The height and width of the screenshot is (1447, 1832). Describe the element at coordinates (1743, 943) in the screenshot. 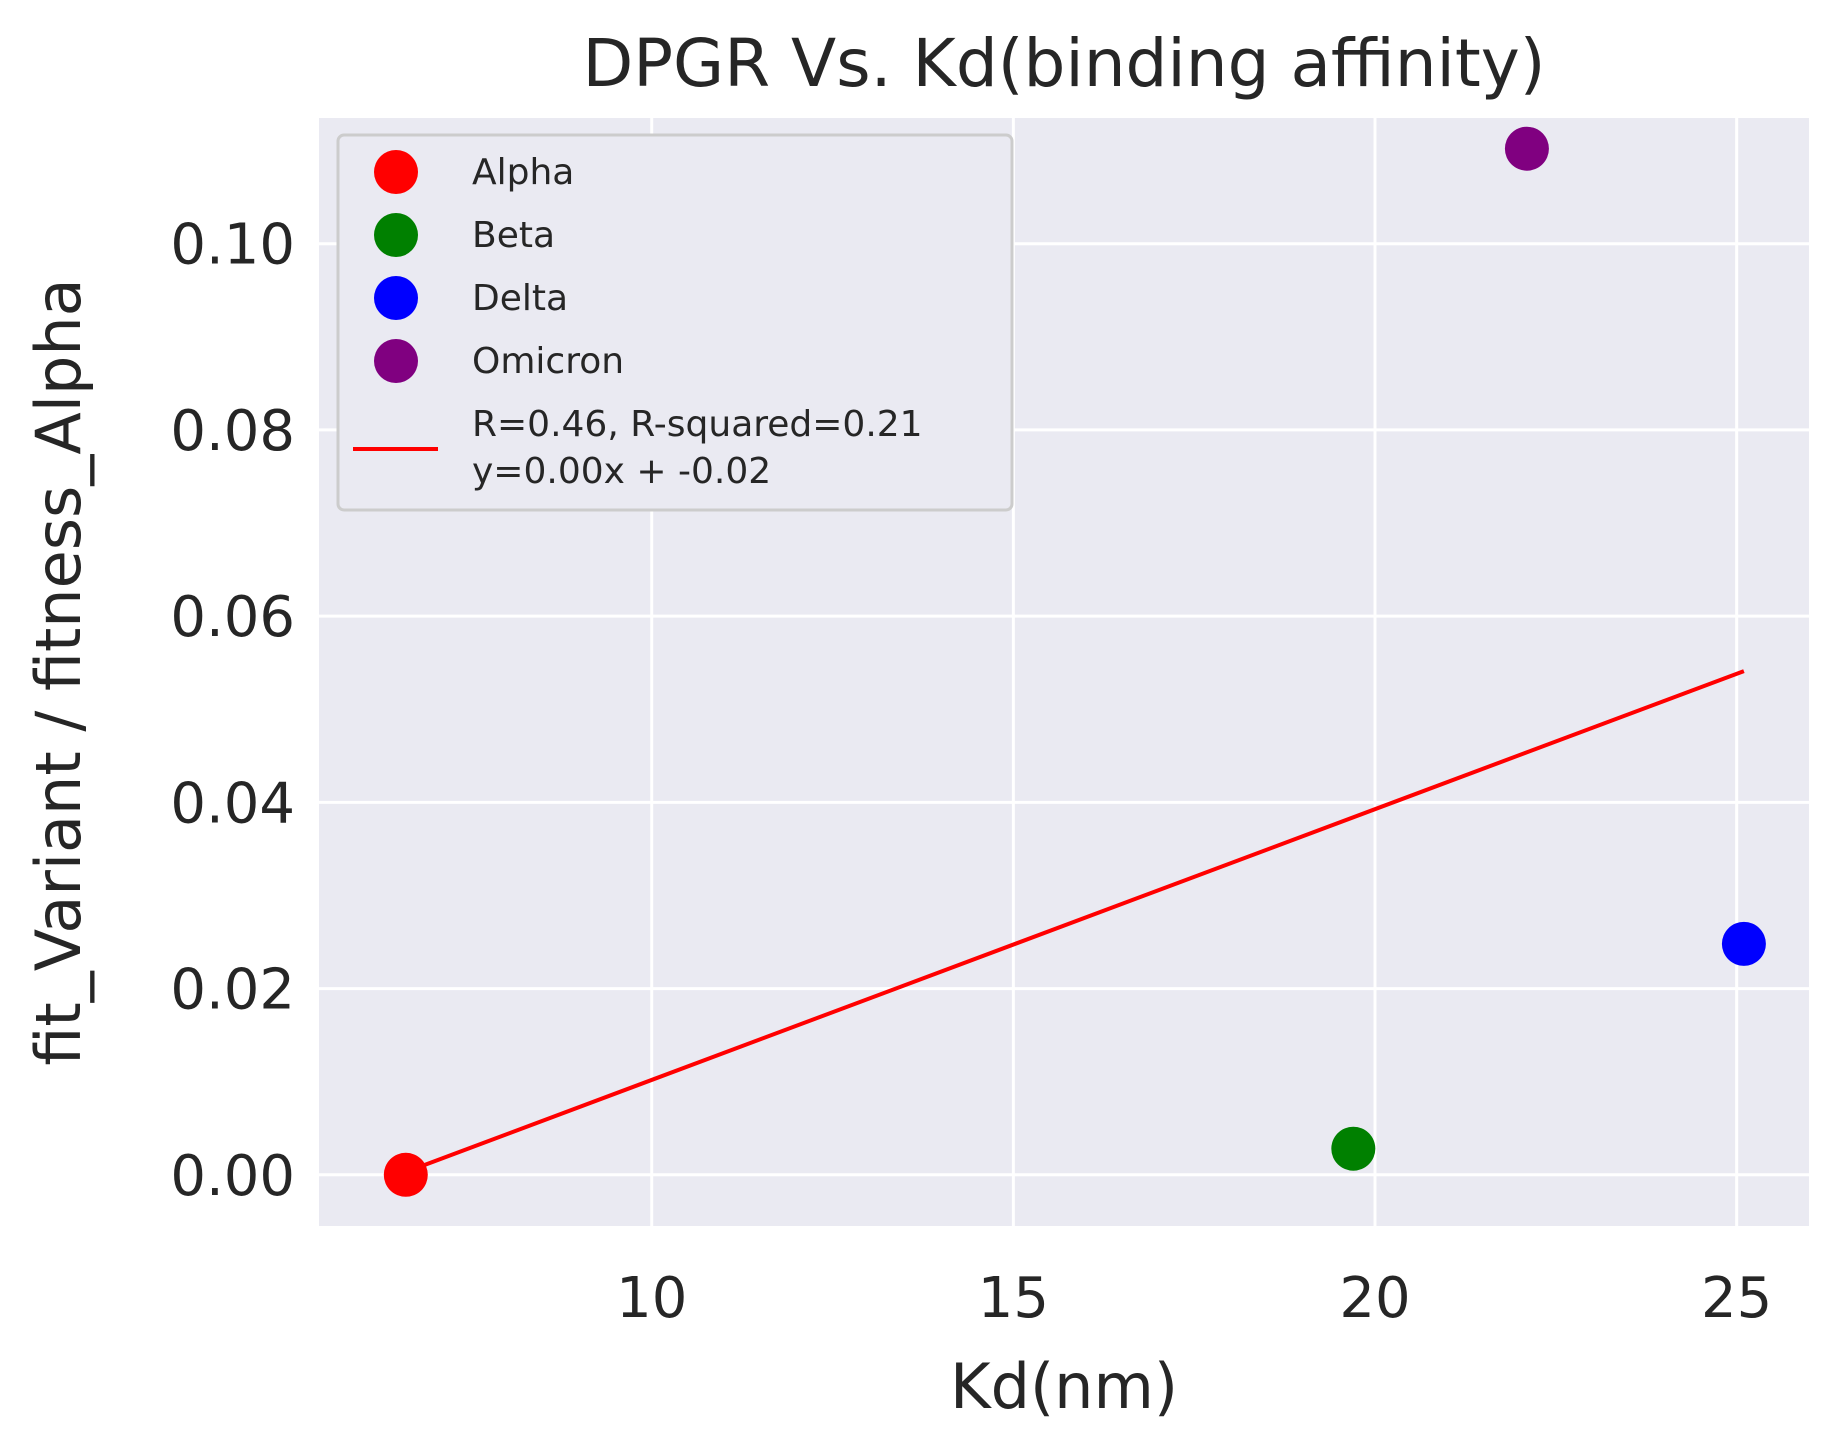

I see `point-delta` at that location.